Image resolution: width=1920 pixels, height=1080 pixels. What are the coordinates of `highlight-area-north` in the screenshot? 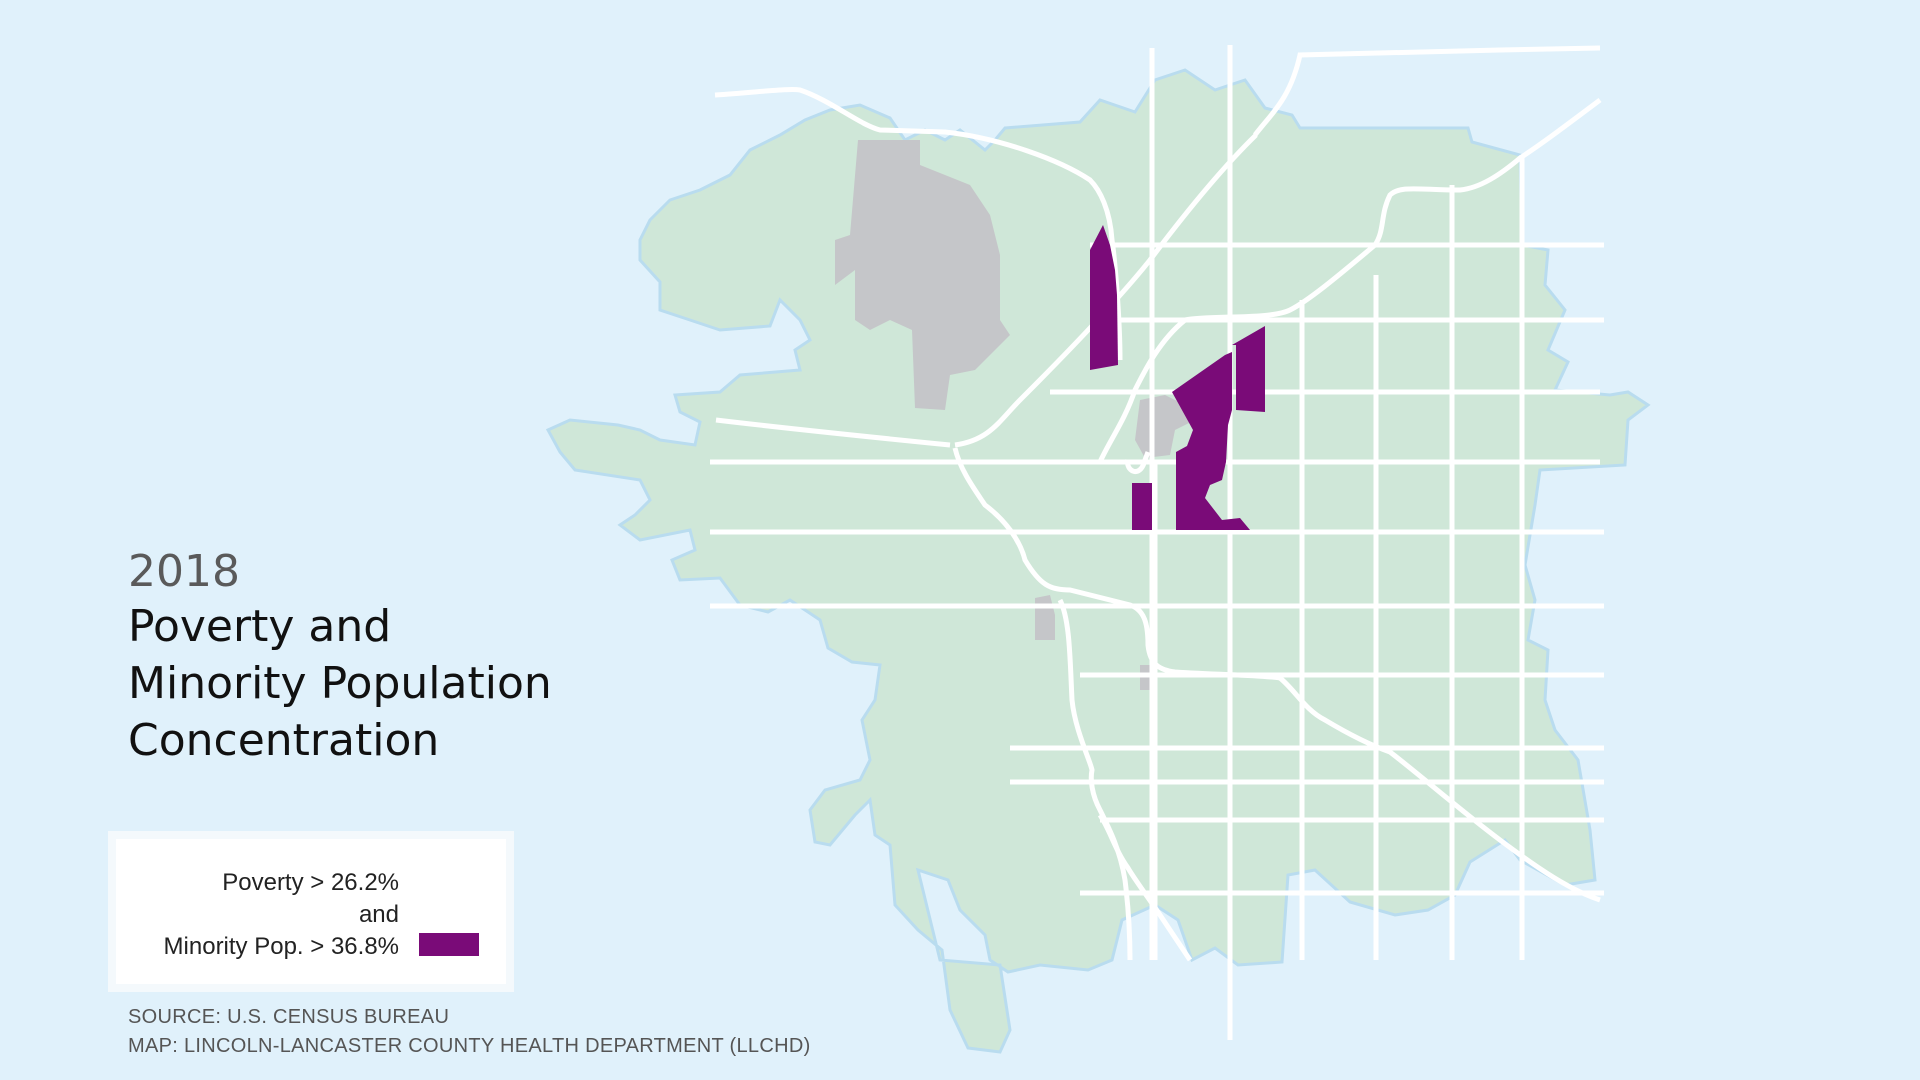 It's located at (1104, 297).